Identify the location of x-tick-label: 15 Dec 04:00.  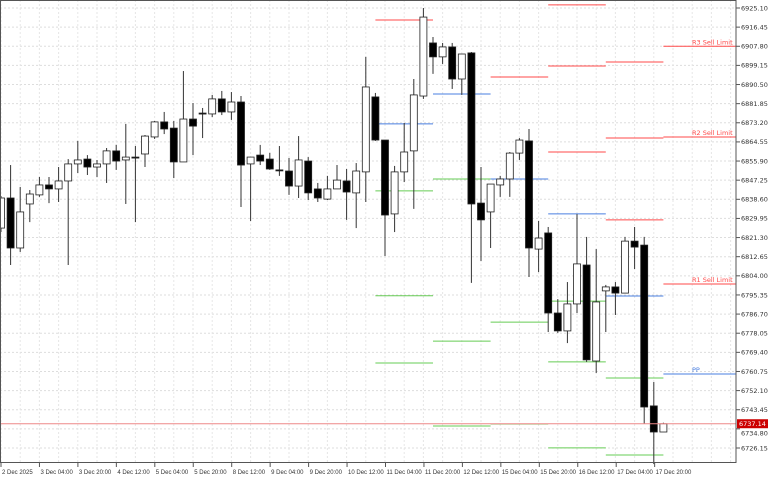
(520, 473).